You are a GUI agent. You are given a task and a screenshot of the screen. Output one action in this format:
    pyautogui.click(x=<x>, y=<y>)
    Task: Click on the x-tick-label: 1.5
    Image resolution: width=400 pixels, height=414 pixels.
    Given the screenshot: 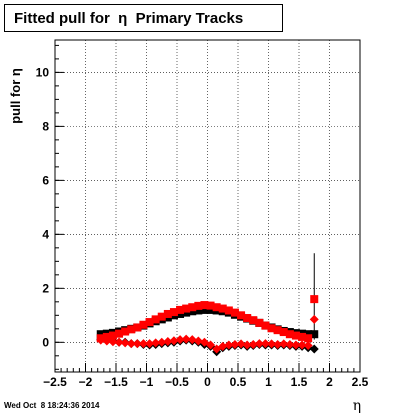 What is the action you would take?
    pyautogui.click(x=299, y=382)
    